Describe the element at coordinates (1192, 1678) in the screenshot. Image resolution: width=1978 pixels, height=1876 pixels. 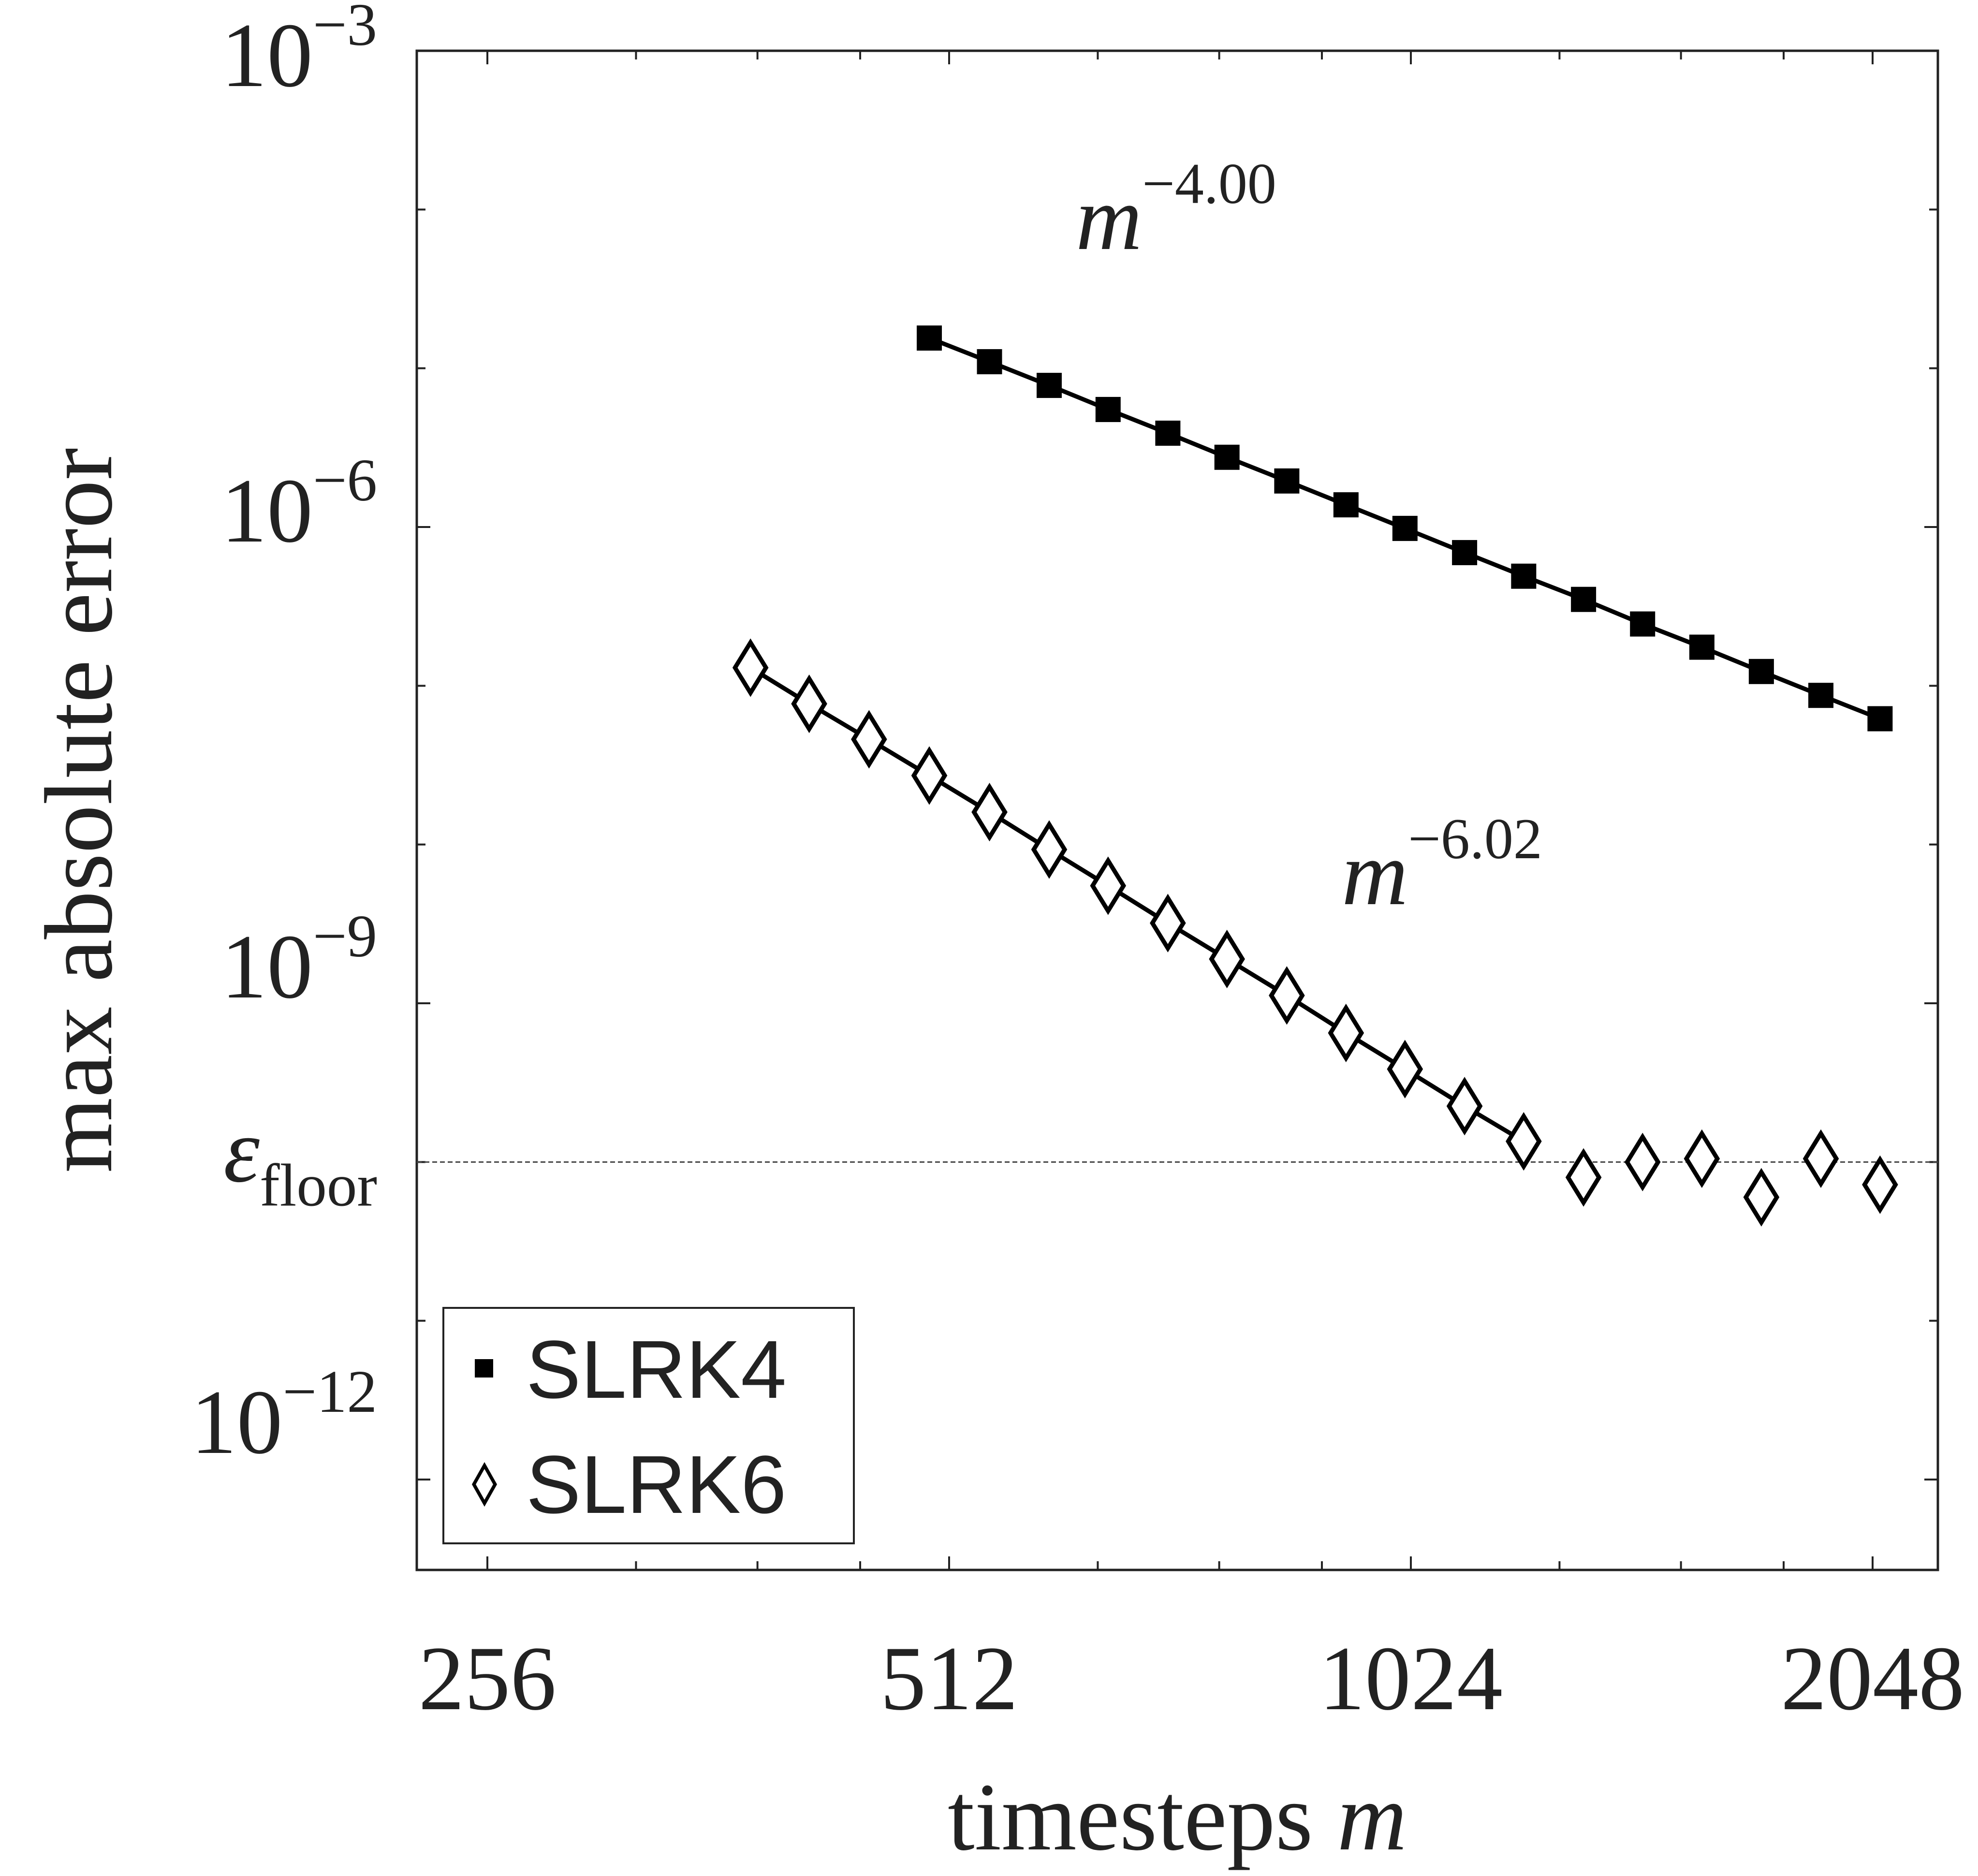
I see `x-tick-labels: 256 512 1024 2048` at that location.